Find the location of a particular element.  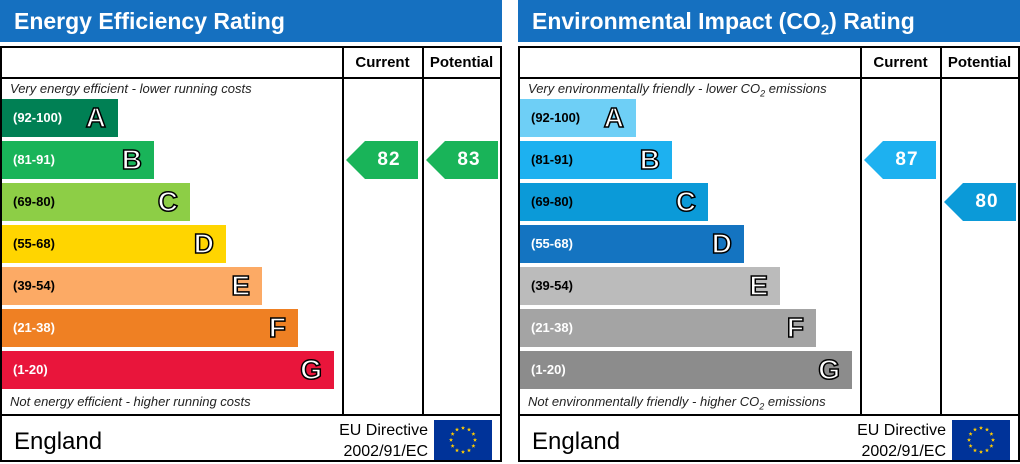

energy-band-letter: E is located at coordinates (241, 285).